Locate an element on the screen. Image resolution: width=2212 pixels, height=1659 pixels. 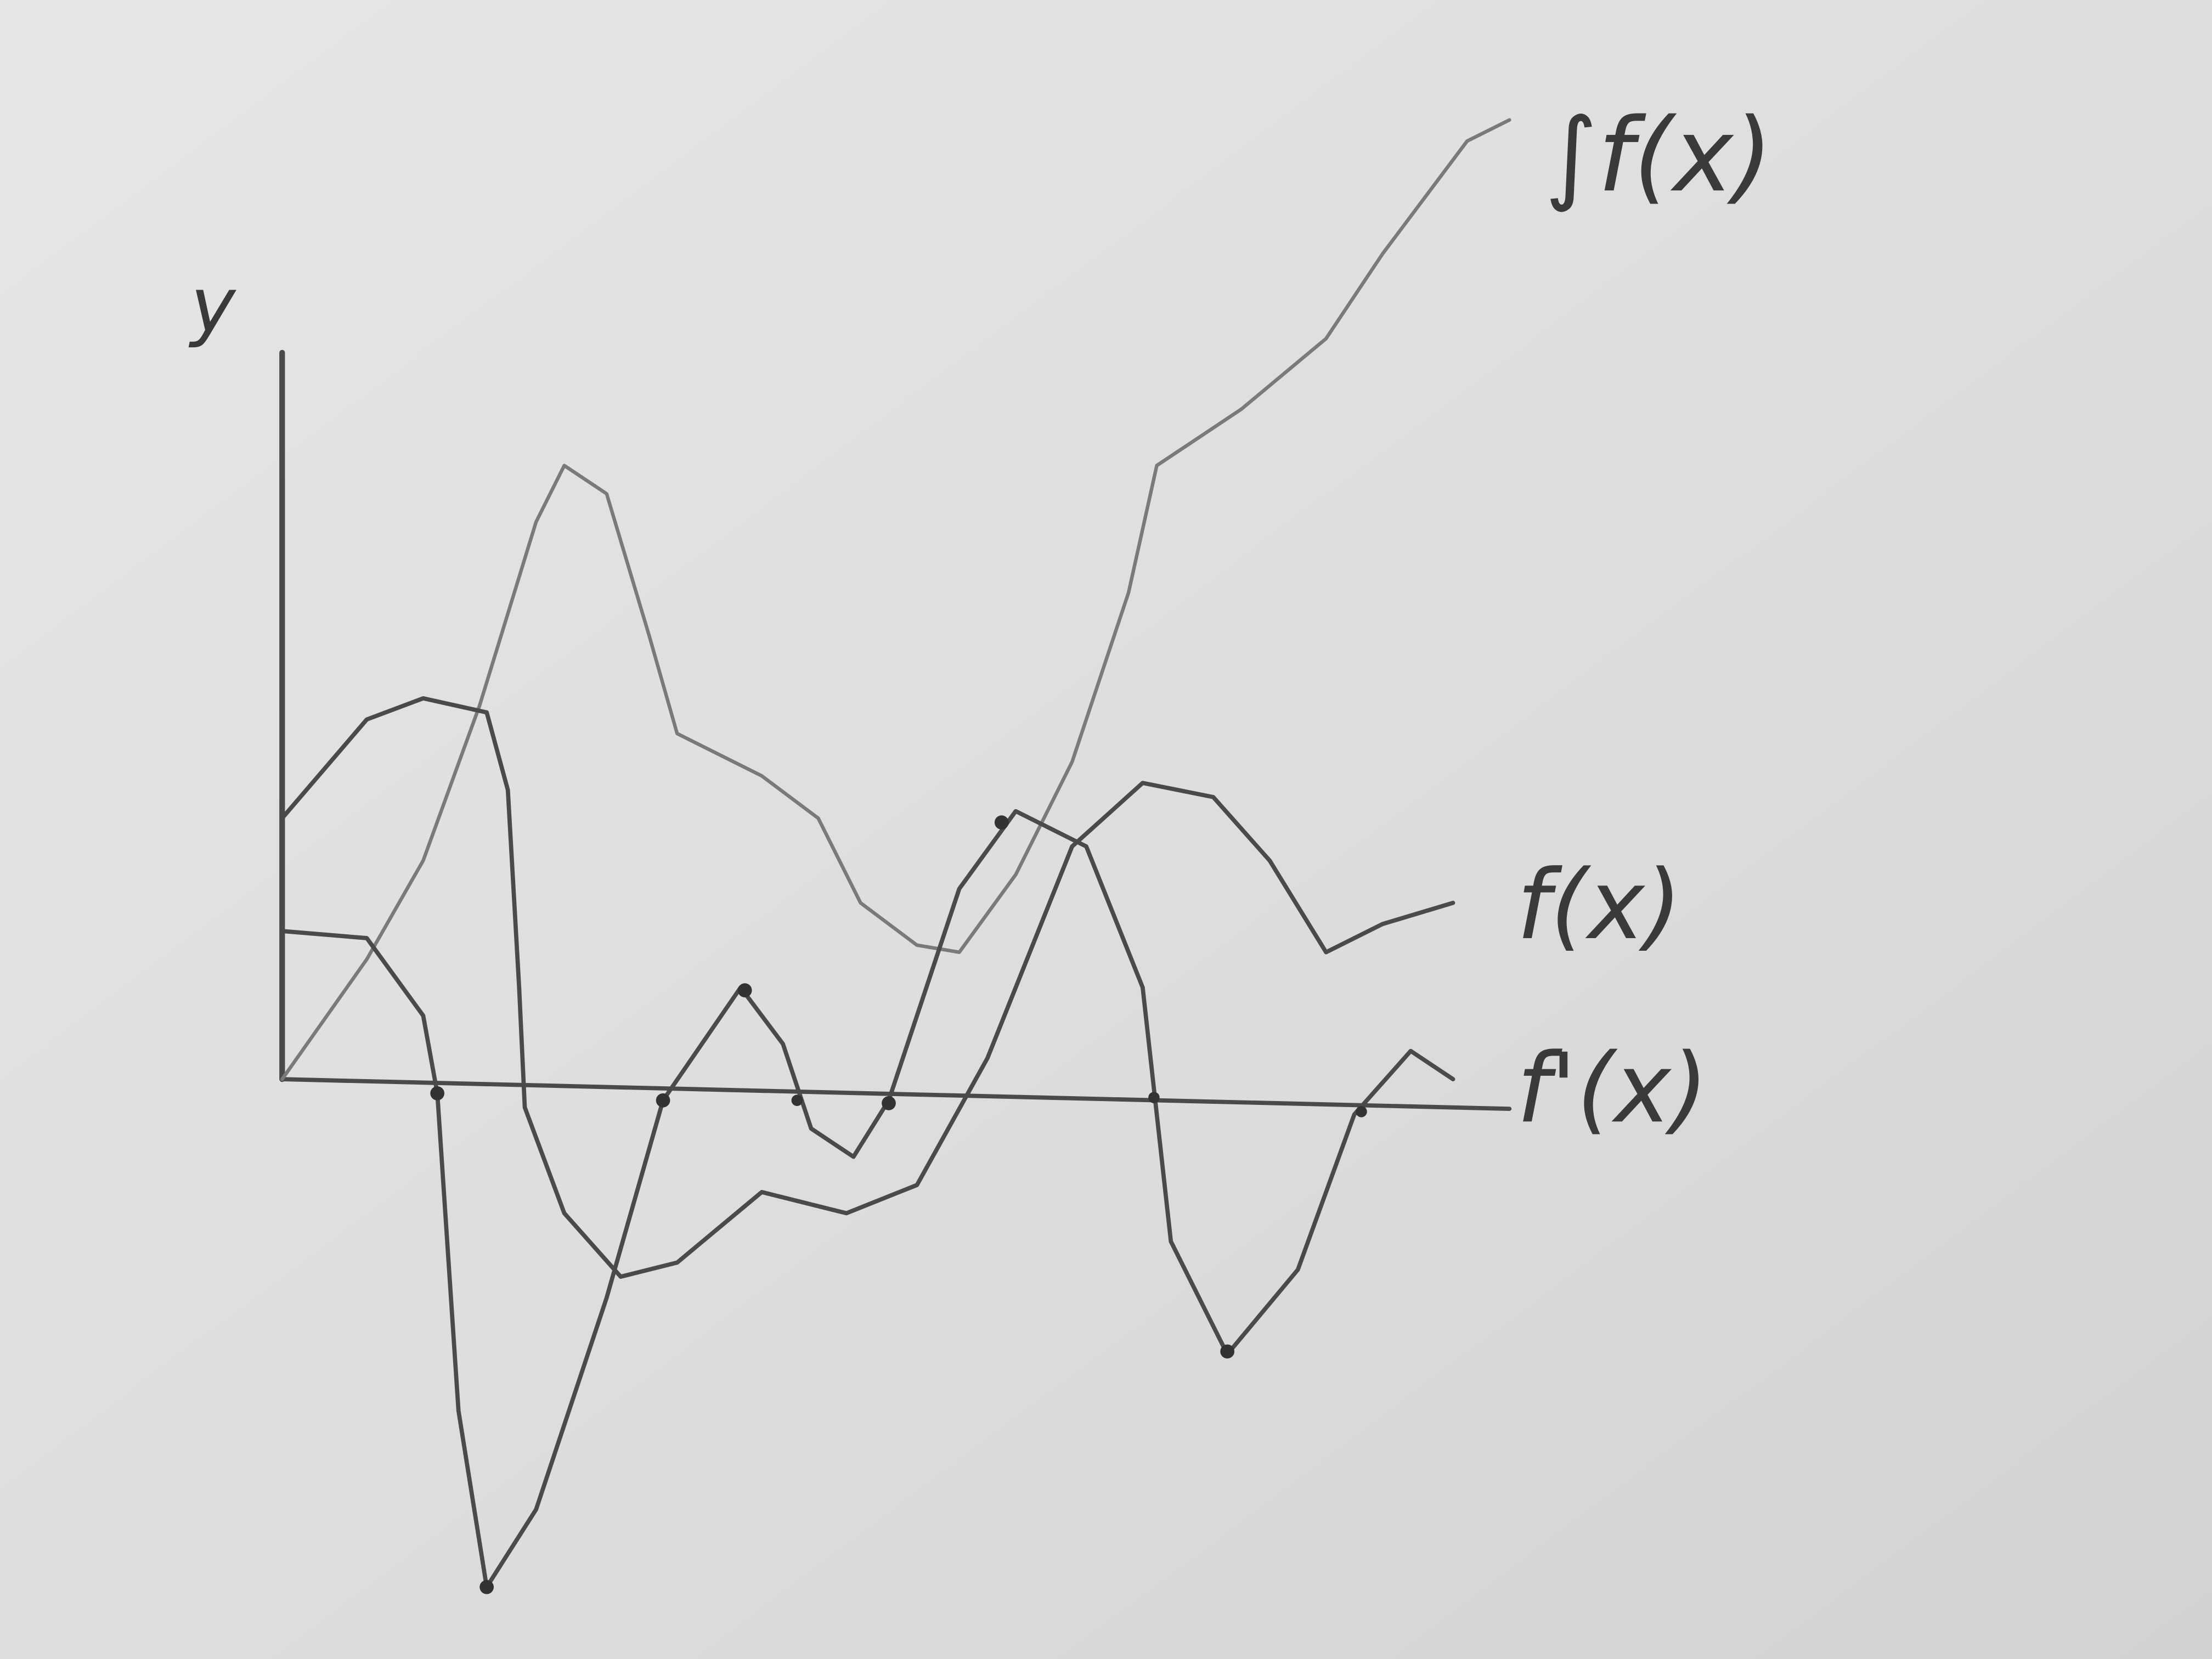
function-label: f(x) is located at coordinates (1599, 905).